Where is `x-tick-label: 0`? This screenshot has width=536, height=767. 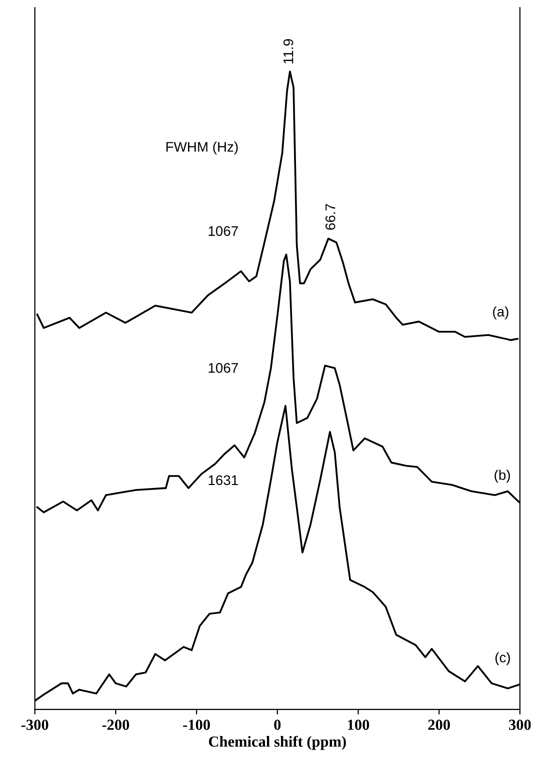
x-tick-label: 0 is located at coordinates (277, 725).